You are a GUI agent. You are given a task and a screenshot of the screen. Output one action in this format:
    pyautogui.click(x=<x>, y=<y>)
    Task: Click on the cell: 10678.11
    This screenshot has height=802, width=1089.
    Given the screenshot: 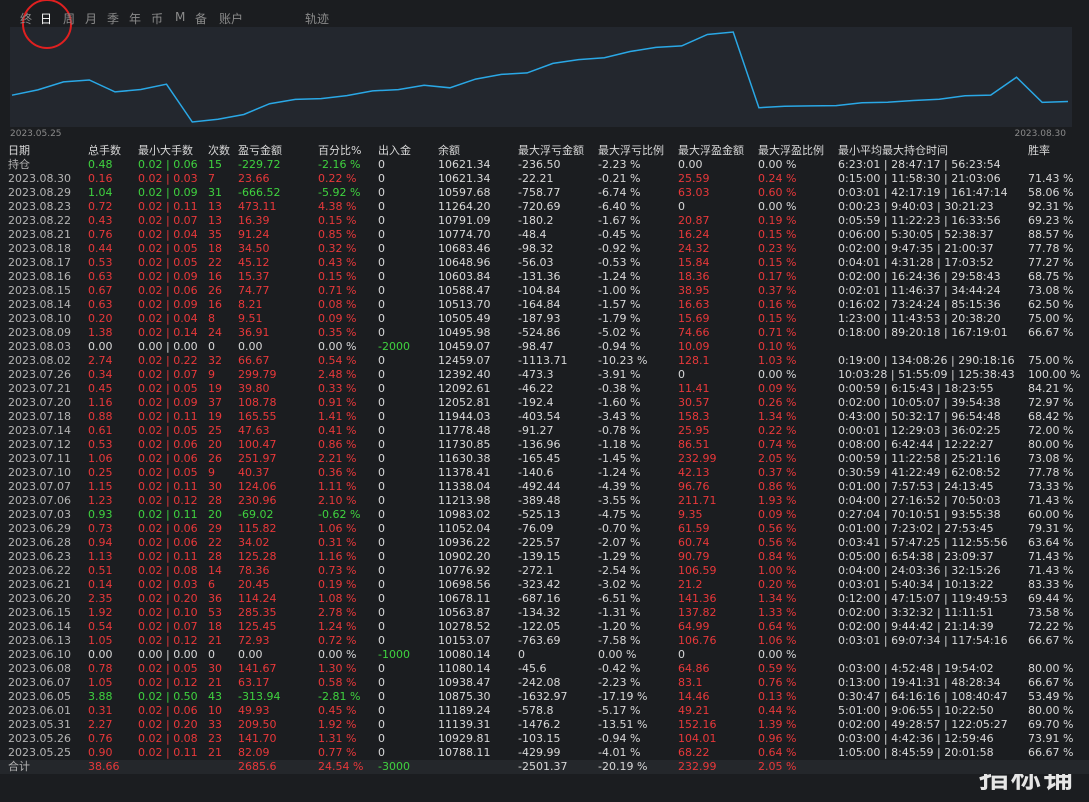 What is the action you would take?
    pyautogui.click(x=464, y=598)
    